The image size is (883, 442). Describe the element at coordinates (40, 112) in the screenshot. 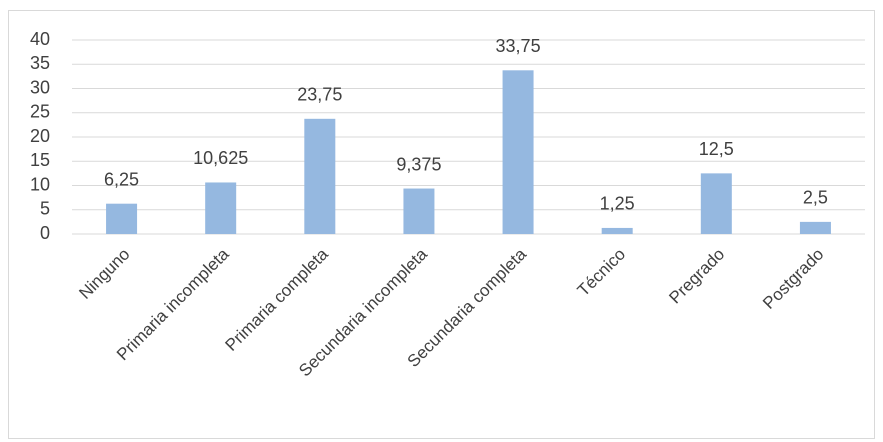

I see `y-tick-label: 25` at that location.